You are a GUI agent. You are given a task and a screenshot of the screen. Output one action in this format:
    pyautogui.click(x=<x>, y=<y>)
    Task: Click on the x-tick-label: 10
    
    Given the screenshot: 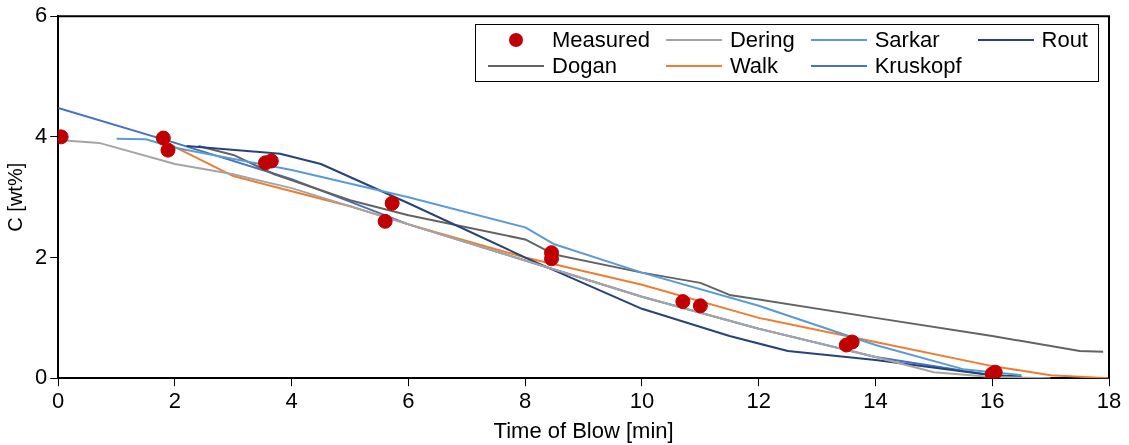 What is the action you would take?
    pyautogui.click(x=642, y=401)
    